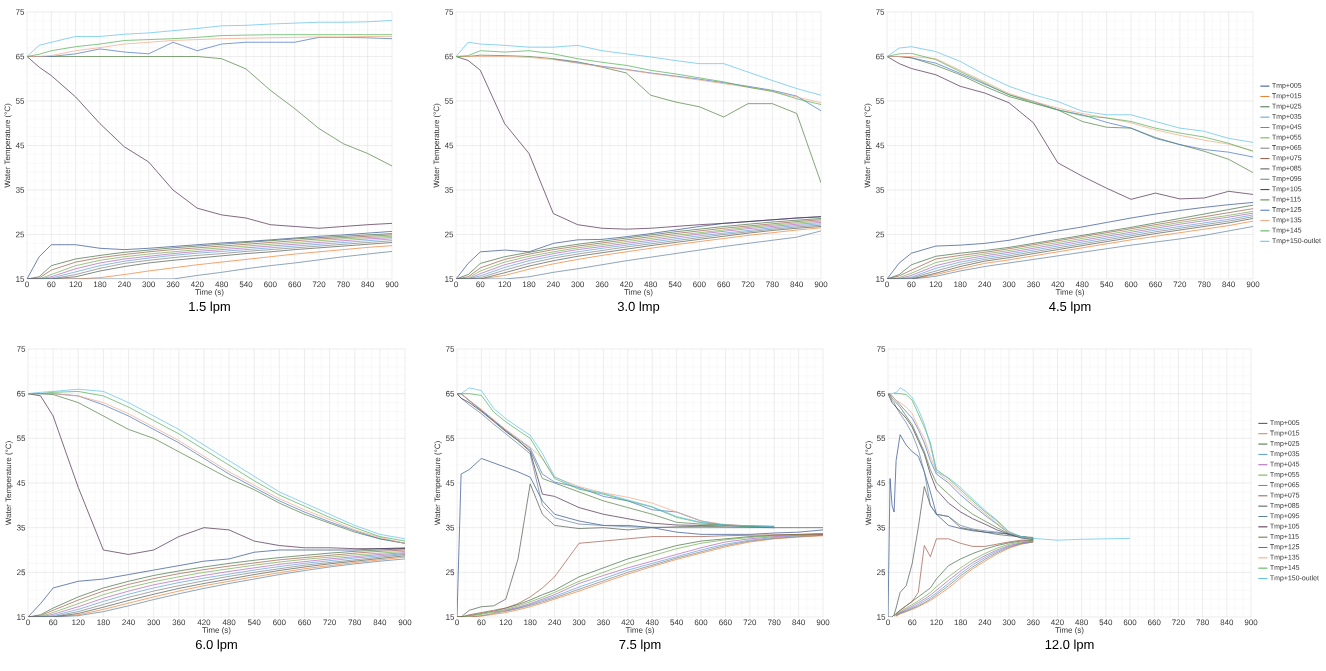  I want to click on text: 12.0 lpm, so click(1069, 645).